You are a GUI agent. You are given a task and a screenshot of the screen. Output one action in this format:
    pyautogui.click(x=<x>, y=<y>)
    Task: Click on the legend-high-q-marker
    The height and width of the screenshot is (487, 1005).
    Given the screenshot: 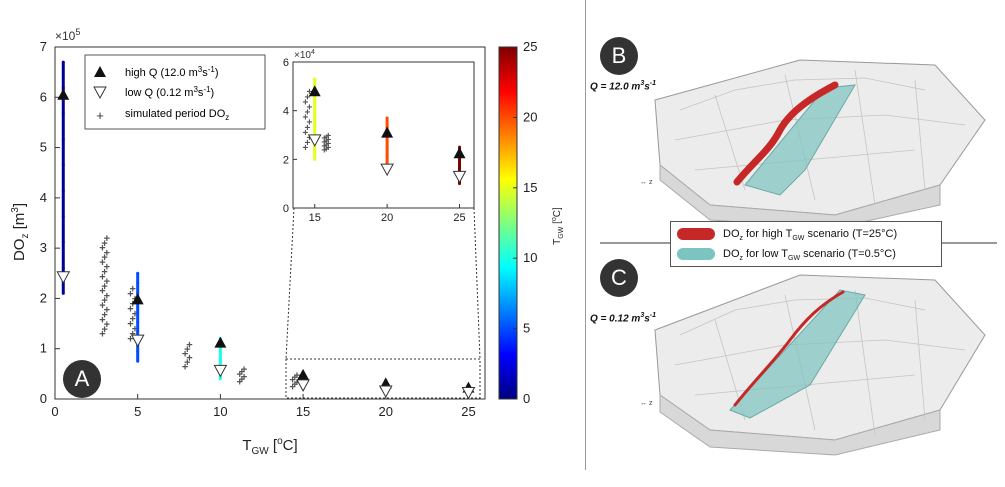 What is the action you would take?
    pyautogui.click(x=100, y=71)
    